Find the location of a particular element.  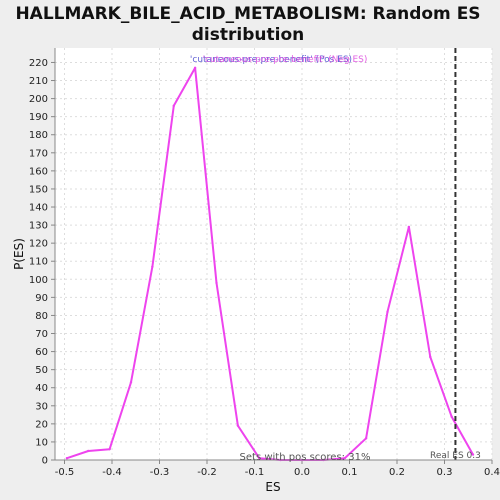

y-tick-label: 140 is located at coordinates (38, 208).